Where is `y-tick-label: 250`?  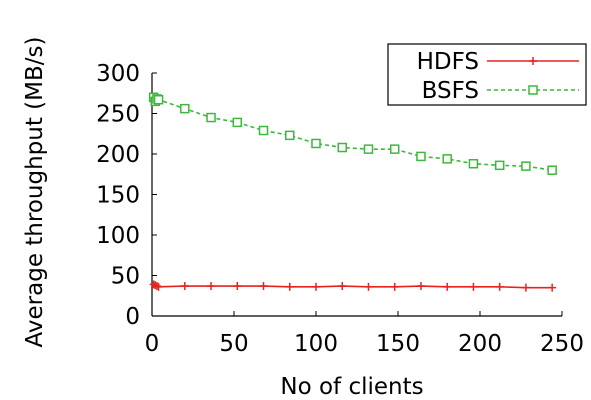
y-tick-label: 250 is located at coordinates (118, 115).